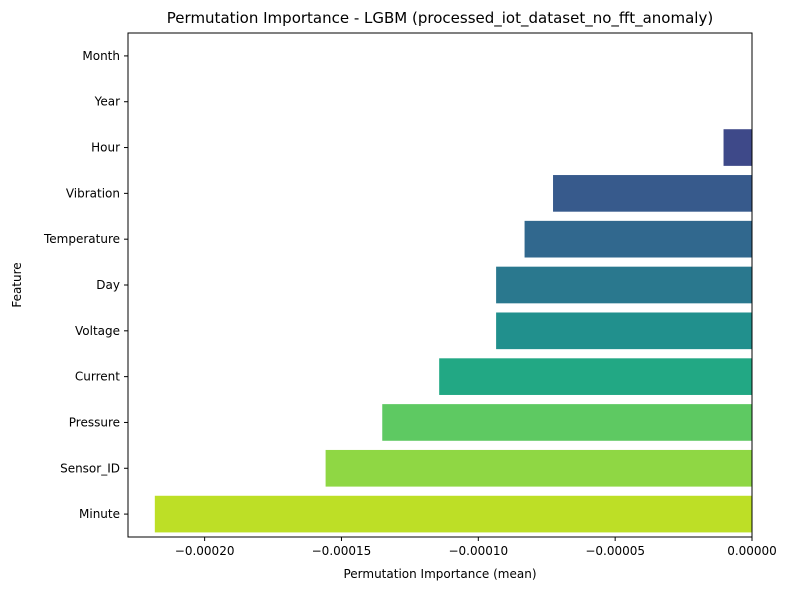 This screenshot has height=590, width=790. Describe the element at coordinates (615, 551) in the screenshot. I see `x-tick-label: −0.00005` at that location.